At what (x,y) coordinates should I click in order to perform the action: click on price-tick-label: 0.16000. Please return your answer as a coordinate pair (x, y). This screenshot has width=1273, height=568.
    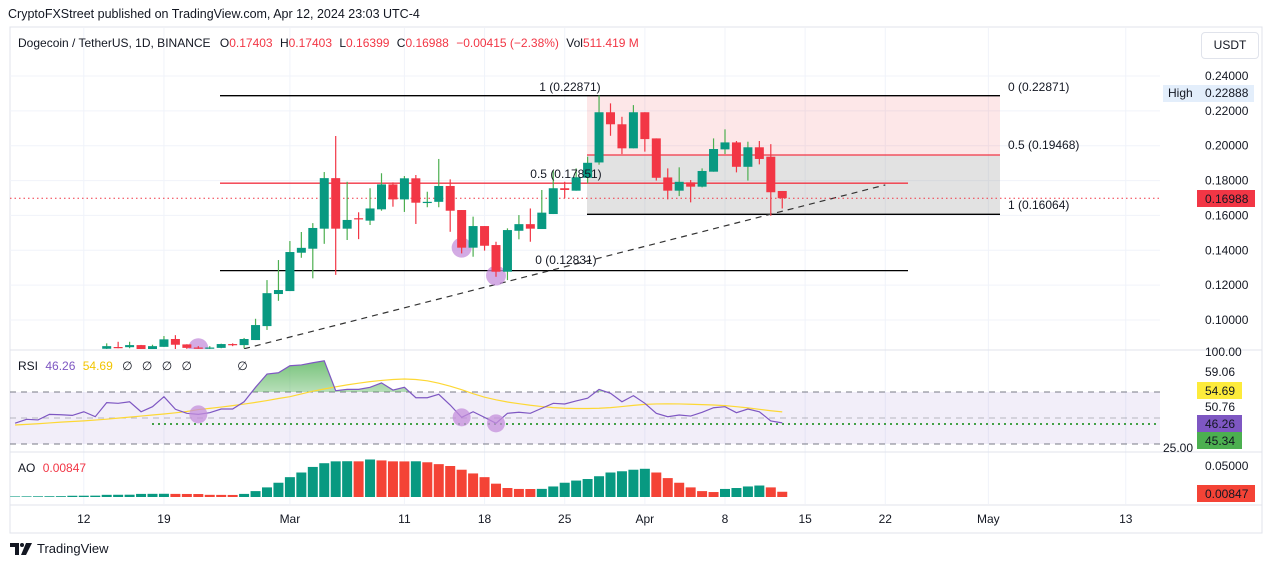
    Looking at the image, I should click on (1227, 215).